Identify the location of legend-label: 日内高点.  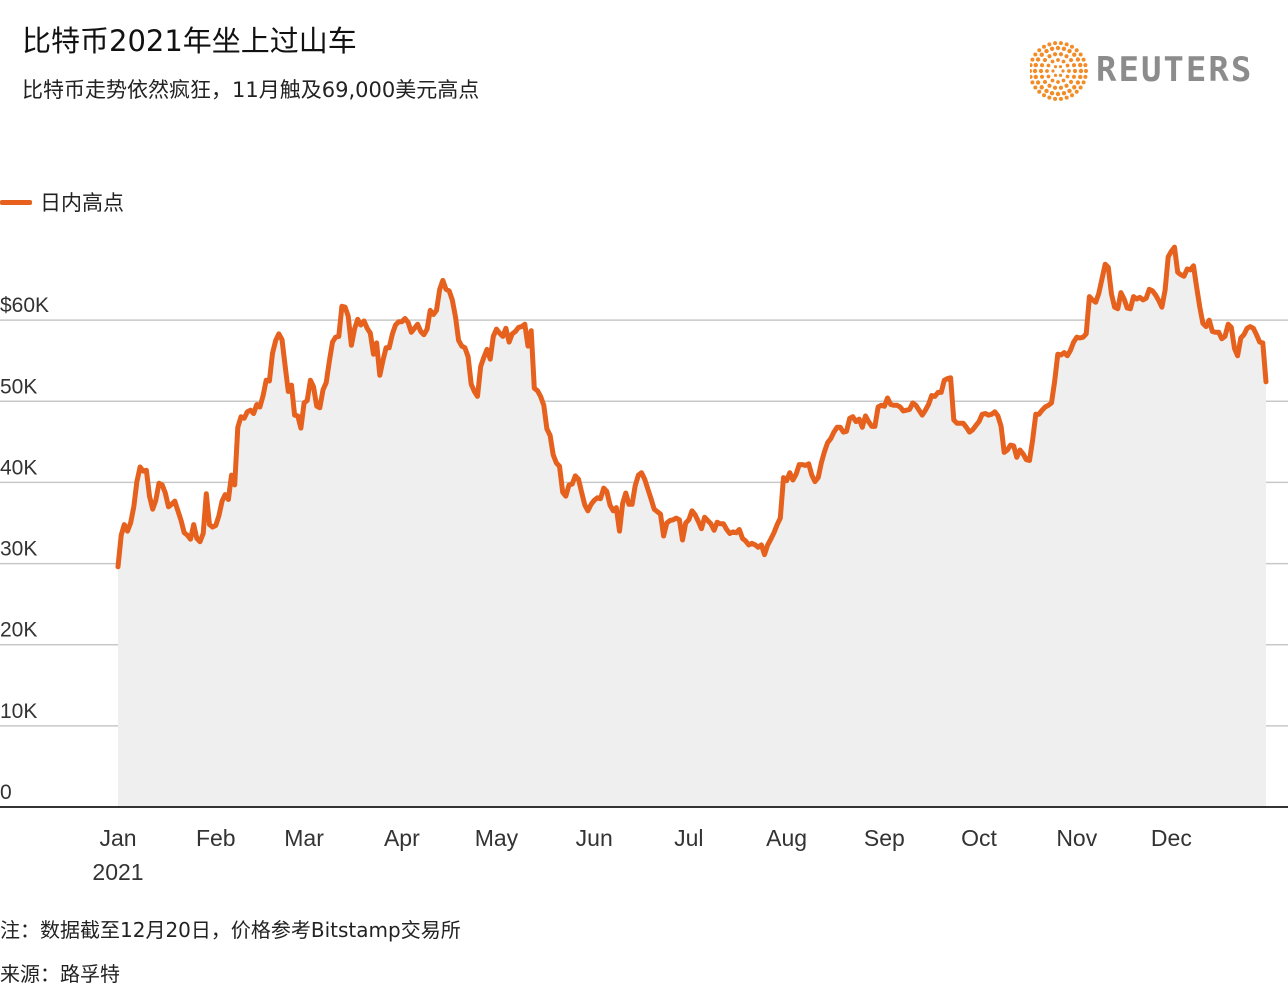
(82, 203).